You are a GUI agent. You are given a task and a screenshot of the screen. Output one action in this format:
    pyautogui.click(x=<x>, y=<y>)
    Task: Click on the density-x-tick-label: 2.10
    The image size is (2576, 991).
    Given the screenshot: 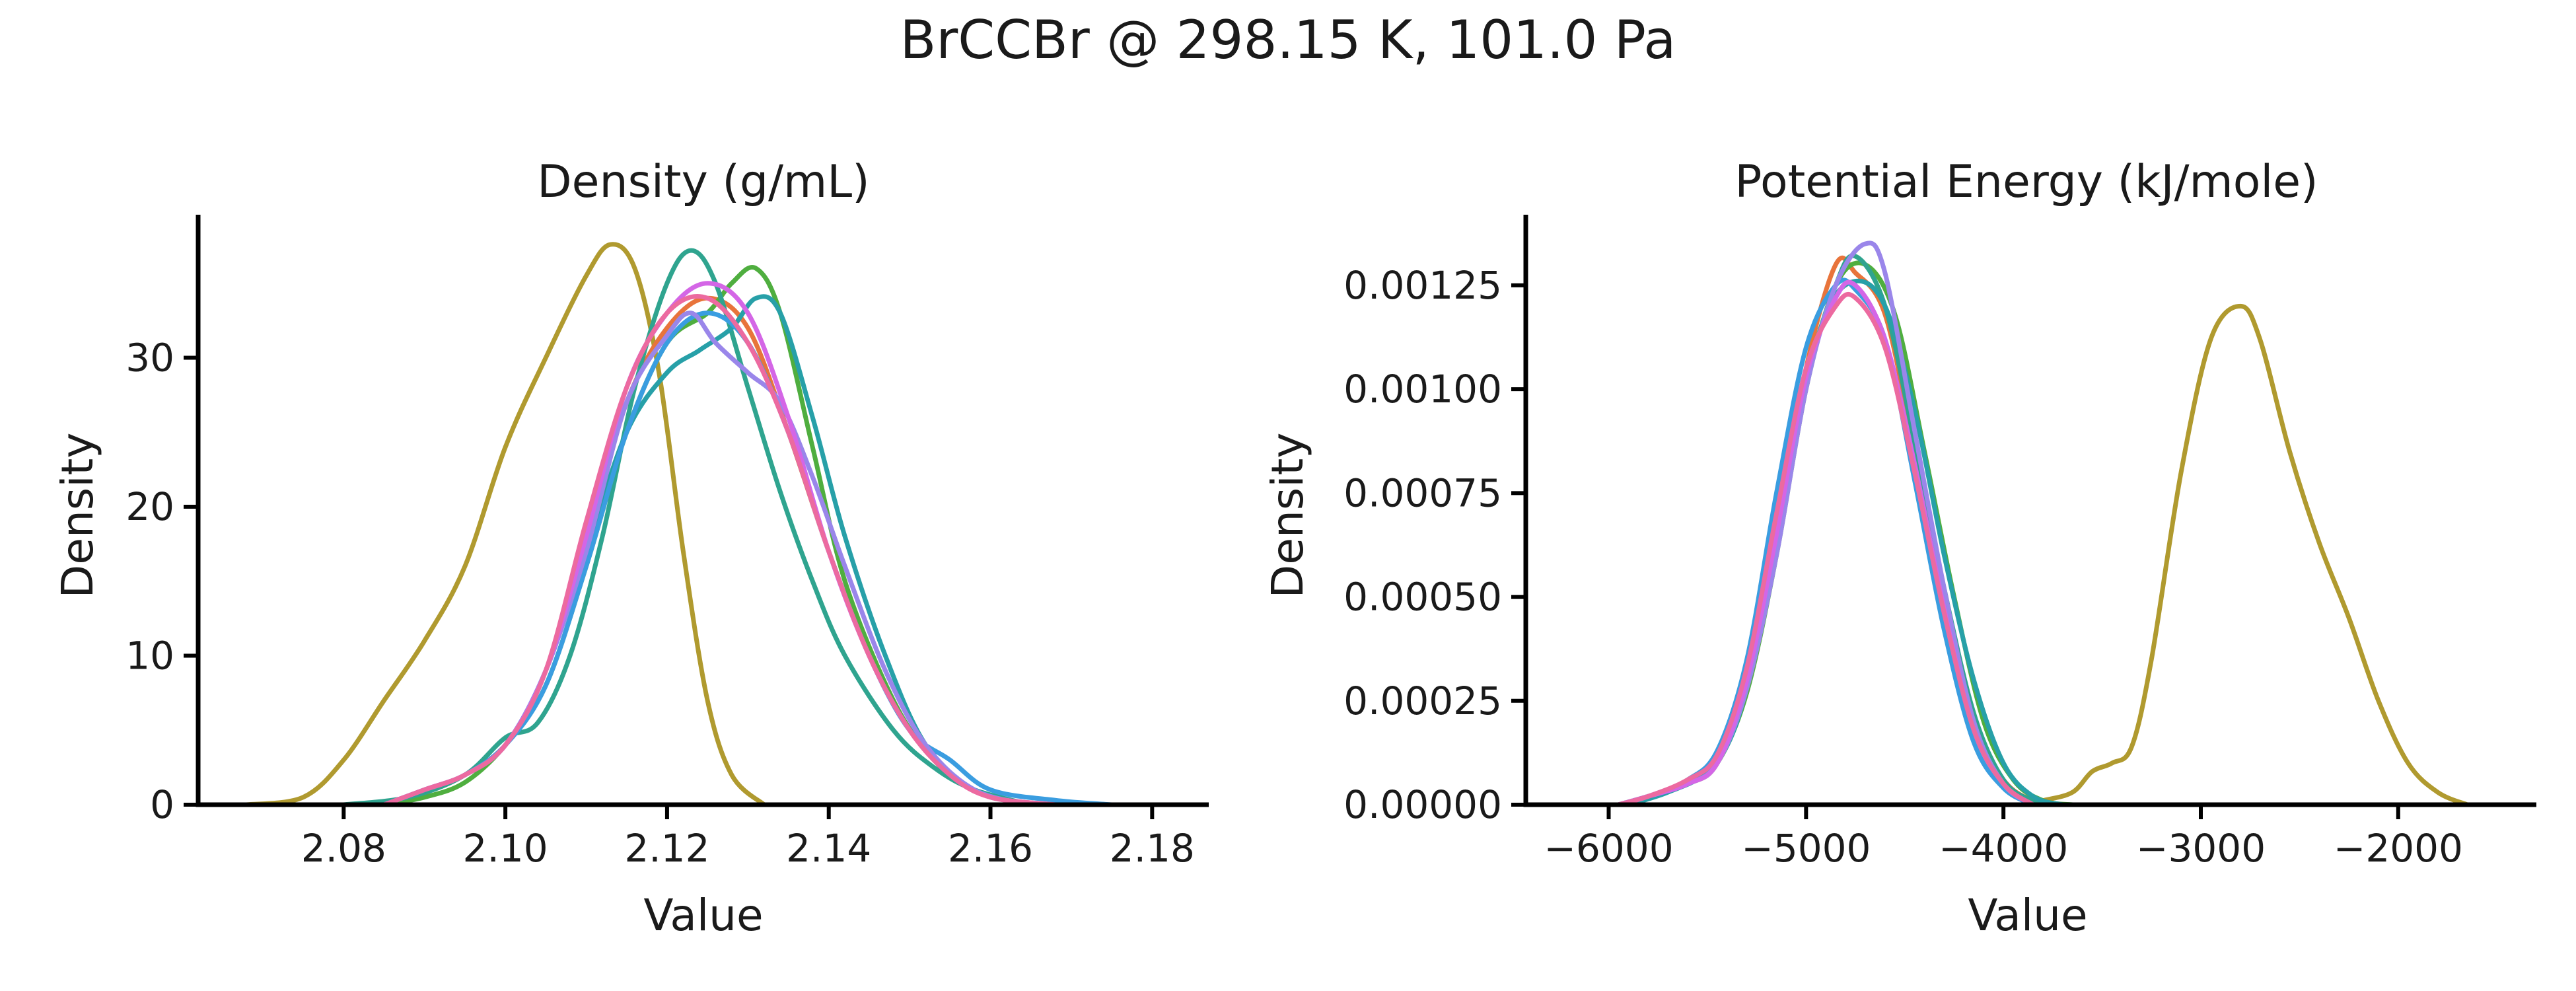 What is the action you would take?
    pyautogui.click(x=506, y=848)
    